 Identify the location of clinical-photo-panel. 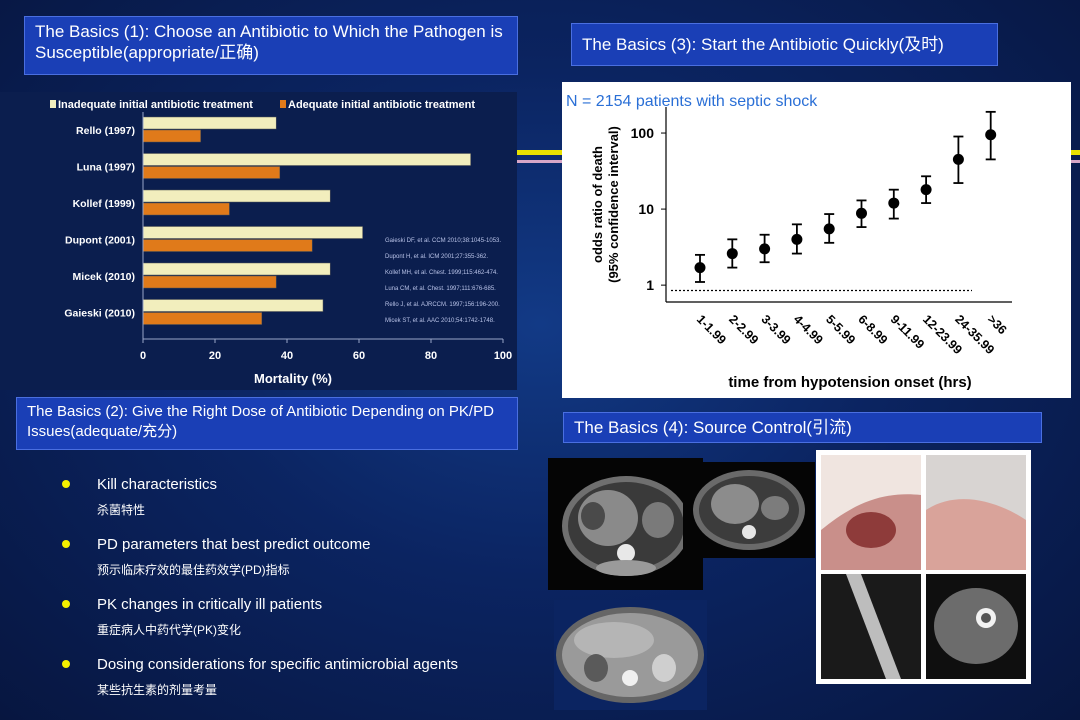
(923, 567).